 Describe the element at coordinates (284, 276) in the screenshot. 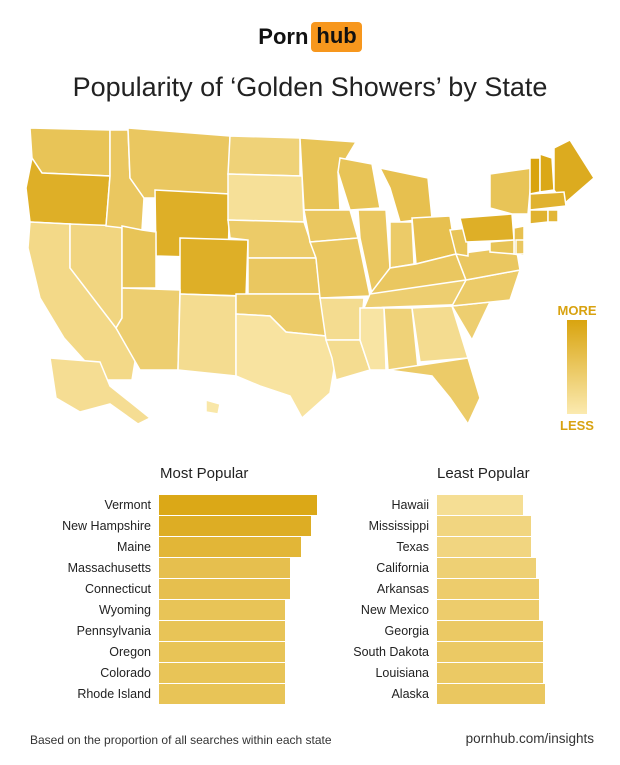

I see `state-ks` at that location.